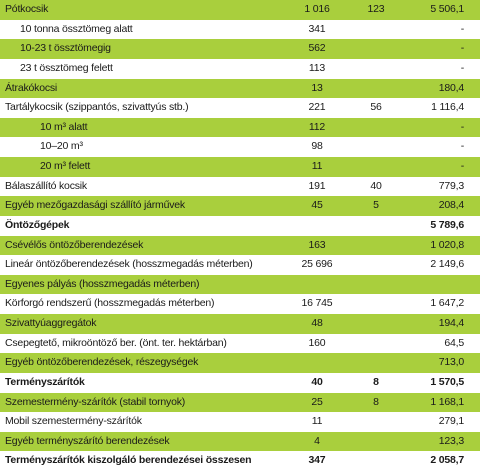  Describe the element at coordinates (451, 87) in the screenshot. I see `cell-value: 180,4` at that location.